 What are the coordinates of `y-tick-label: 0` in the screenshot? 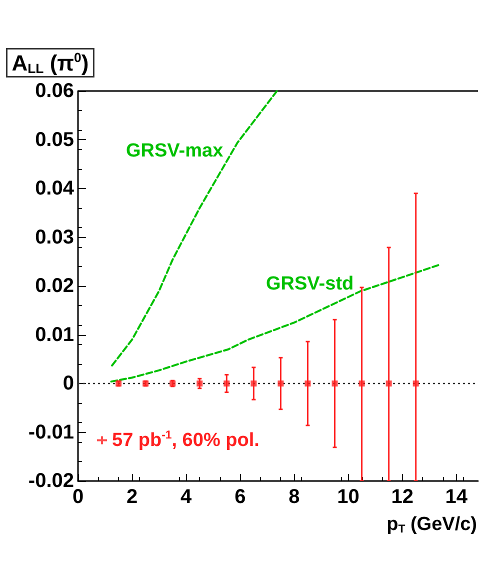 It's located at (68, 383).